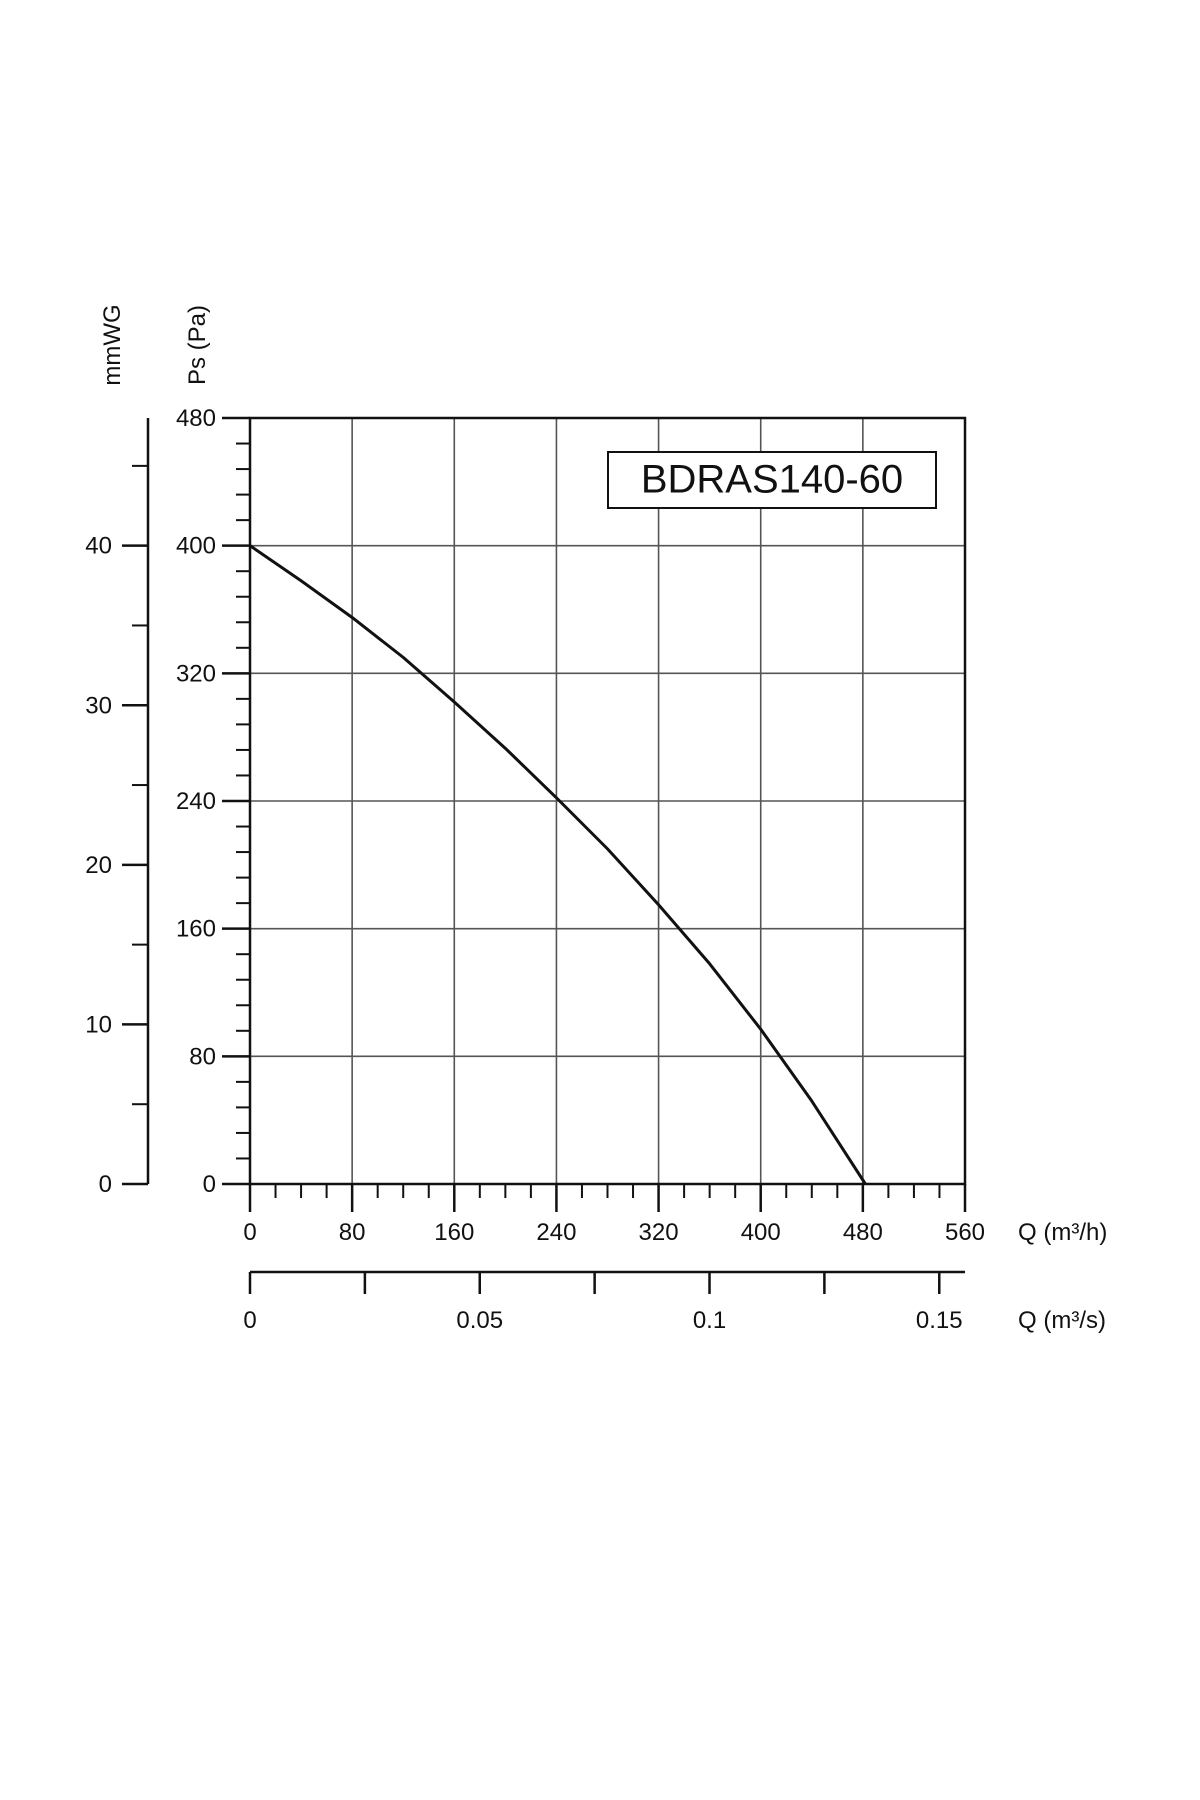 The width and height of the screenshot is (1200, 1800). Describe the element at coordinates (659, 1232) in the screenshot. I see `x-tick-label: 320` at that location.